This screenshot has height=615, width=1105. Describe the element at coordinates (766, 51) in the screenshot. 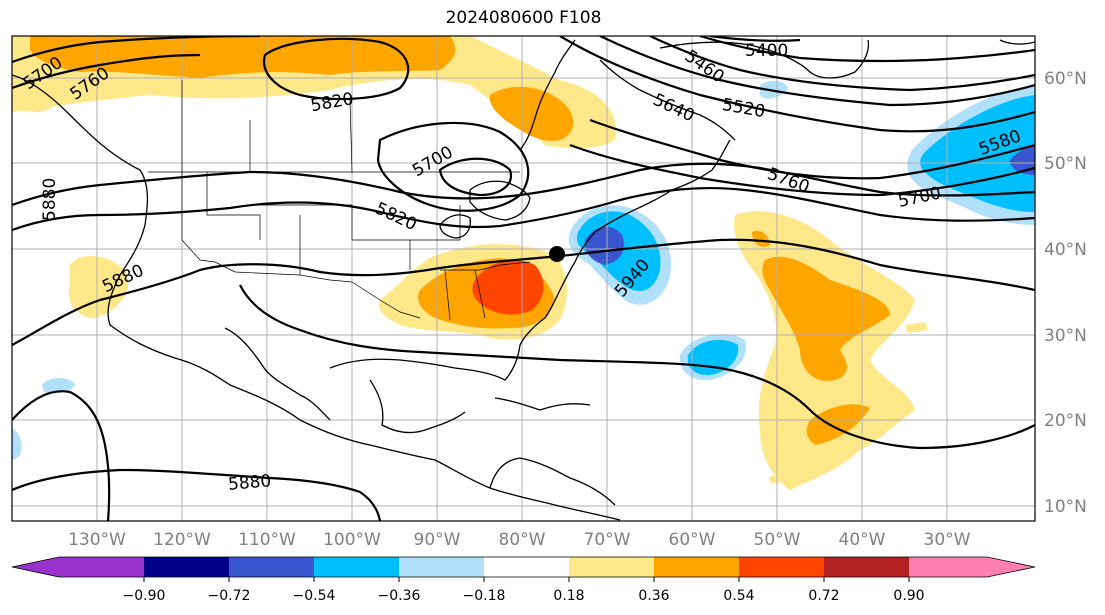

I see `contour-label: 5400` at that location.